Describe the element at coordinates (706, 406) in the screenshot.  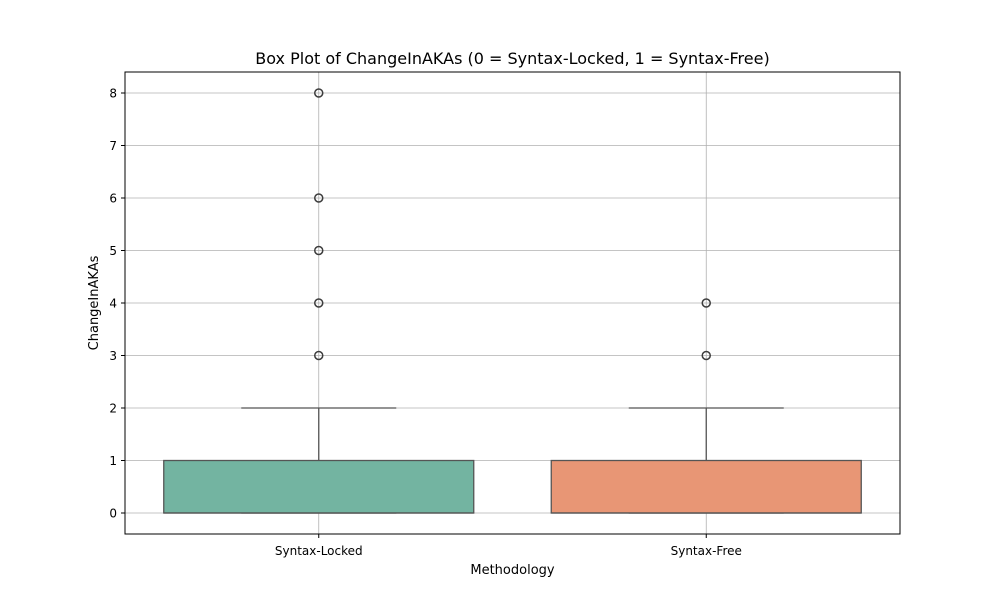
I see `box-syntax-free` at that location.